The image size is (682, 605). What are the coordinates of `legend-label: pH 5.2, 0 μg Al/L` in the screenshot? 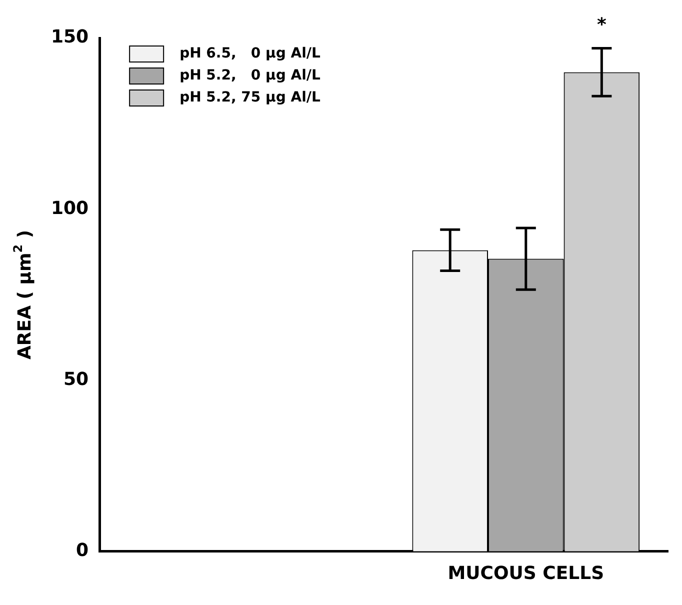 It's located at (250, 76).